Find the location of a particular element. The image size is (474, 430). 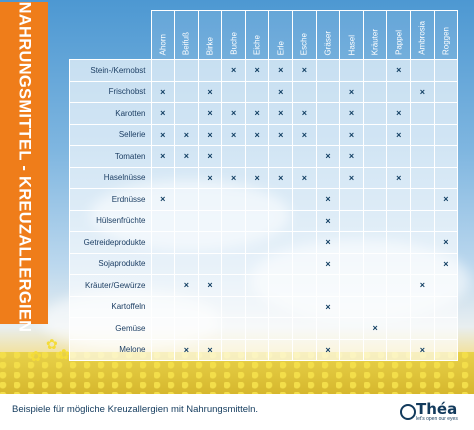

row-label: Frischobst is located at coordinates (110, 91).